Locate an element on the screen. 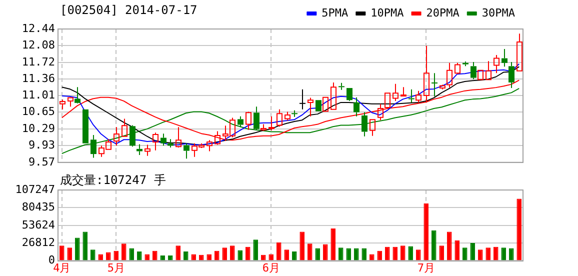 The width and height of the screenshot is (578, 276). x-tick-label: 7月 is located at coordinates (426, 267).